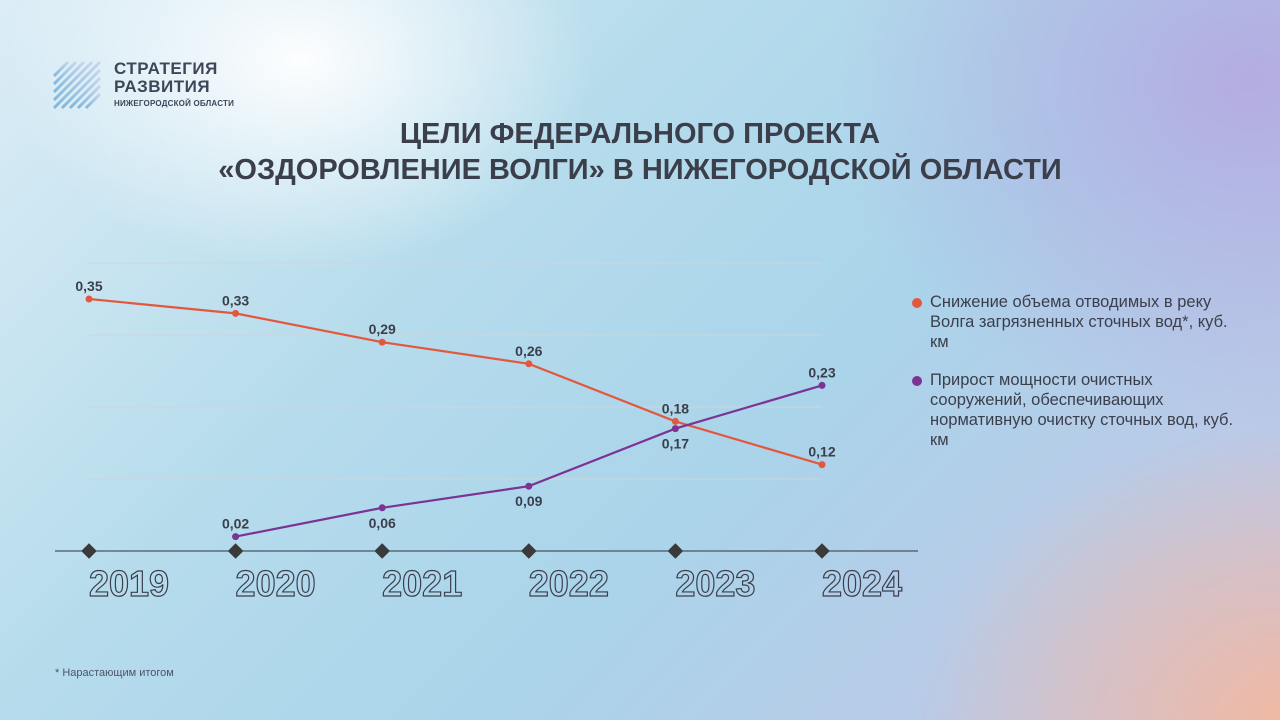 The height and width of the screenshot is (720, 1280). Describe the element at coordinates (569, 583) in the screenshot. I see `x-tick-label-2022: 2022` at that location.